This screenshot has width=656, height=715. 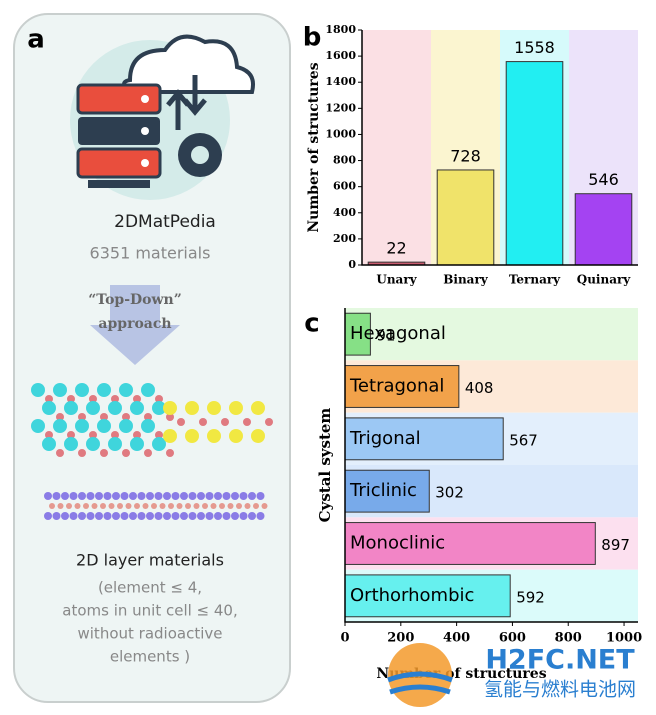 What do you see at coordinates (344, 638) in the screenshot?
I see `x-tick-label: 0` at bounding box center [344, 638].